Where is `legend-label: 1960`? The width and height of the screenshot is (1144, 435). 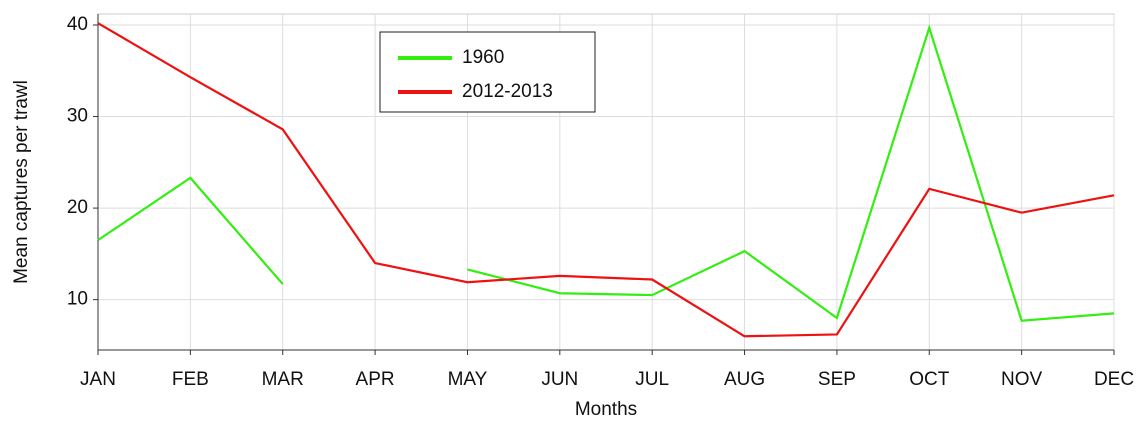
legend-label: 1960 is located at coordinates (483, 57).